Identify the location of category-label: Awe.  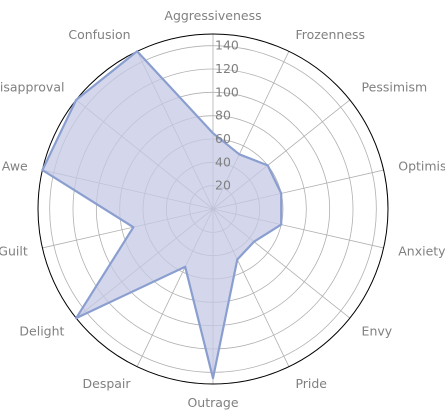
(15, 166).